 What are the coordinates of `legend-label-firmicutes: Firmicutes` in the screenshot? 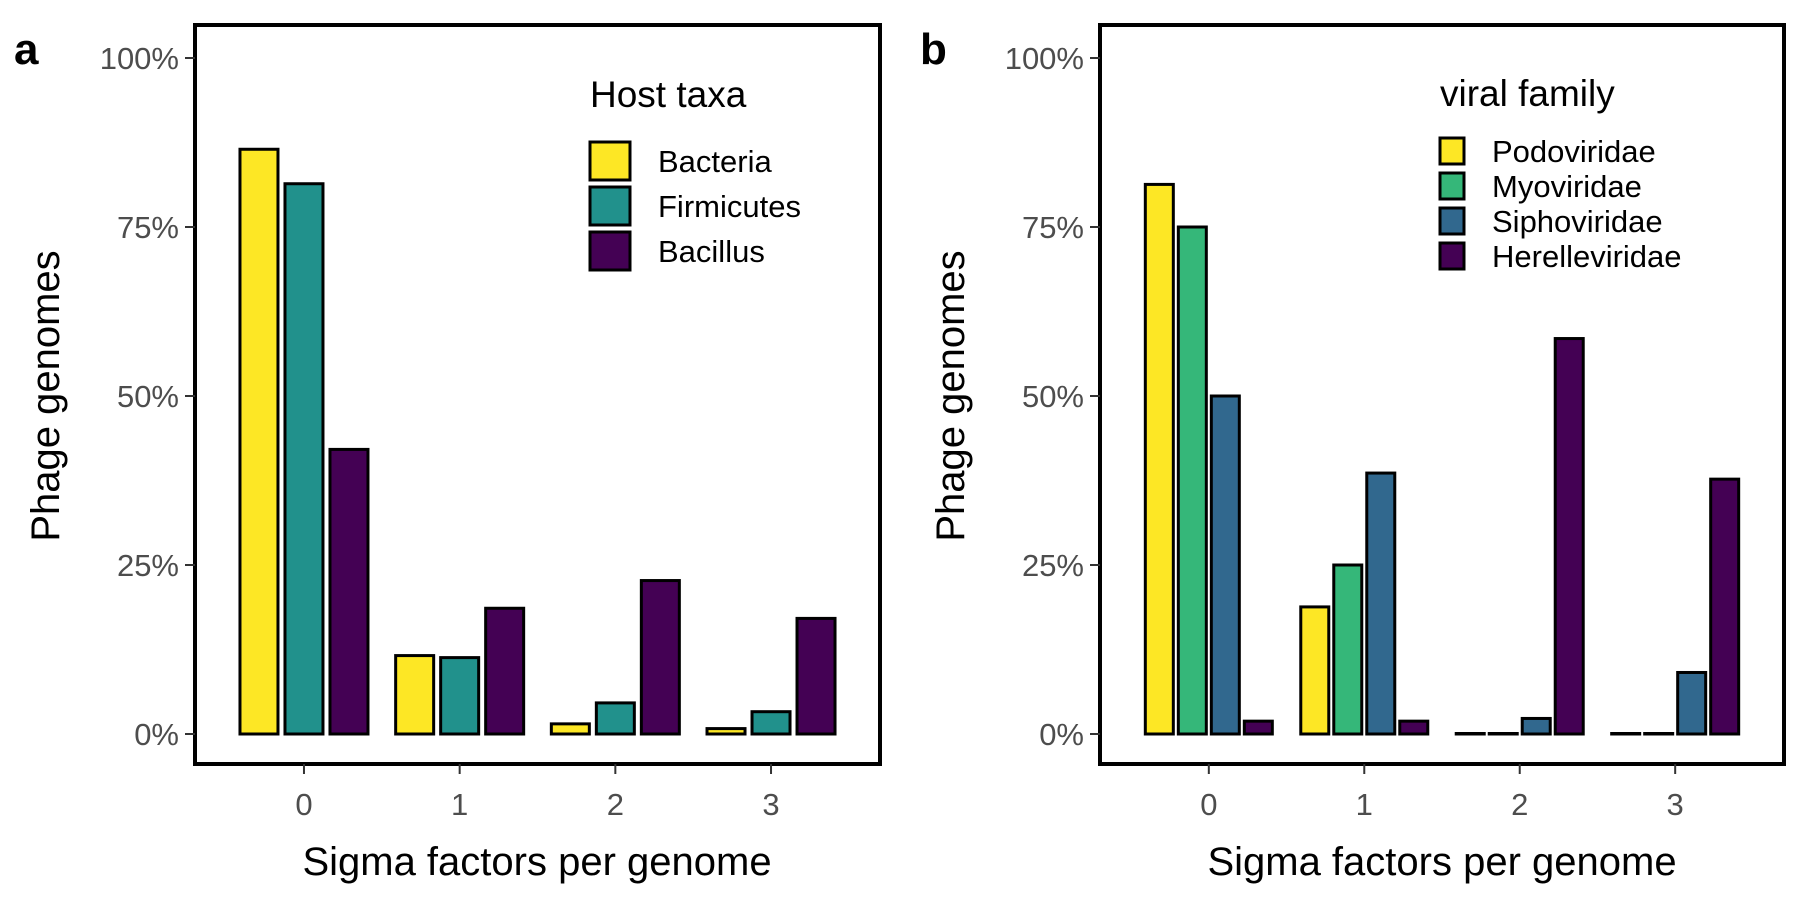 It's located at (729, 206).